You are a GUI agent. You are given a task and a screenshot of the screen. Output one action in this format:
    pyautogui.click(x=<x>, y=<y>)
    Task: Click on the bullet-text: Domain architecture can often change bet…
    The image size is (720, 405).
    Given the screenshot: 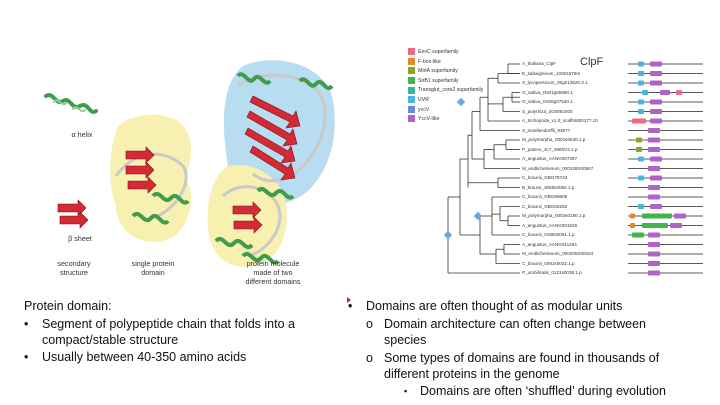 What is the action you would take?
    pyautogui.click(x=515, y=324)
    